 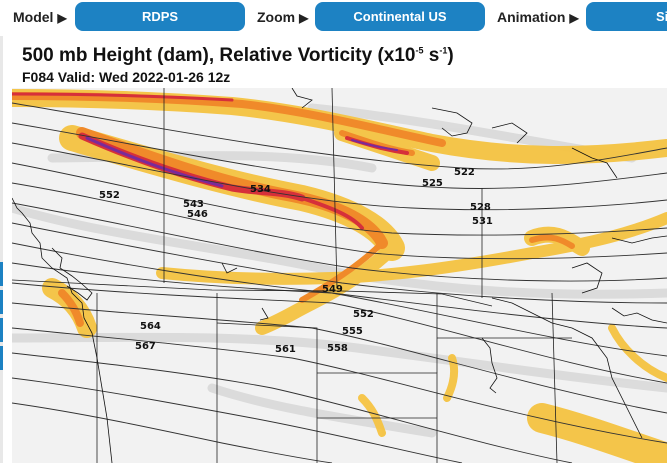 What do you see at coordinates (1, 249) in the screenshot?
I see `side-panel-edge` at bounding box center [1, 249].